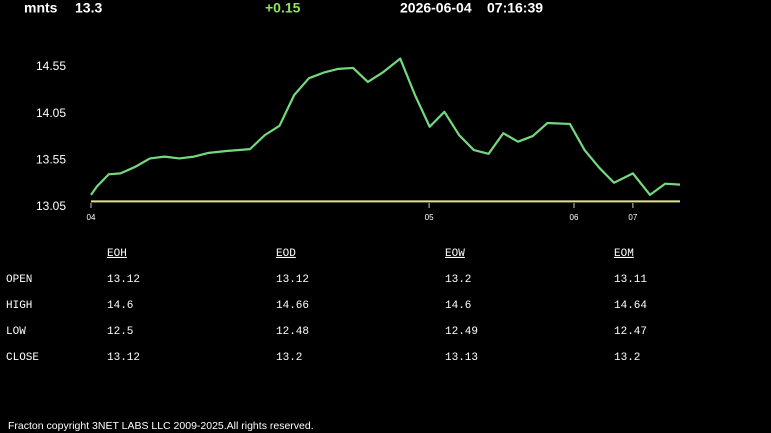 The image size is (771, 433). What do you see at coordinates (624, 254) in the screenshot?
I see `column-header: EOM` at bounding box center [624, 254].